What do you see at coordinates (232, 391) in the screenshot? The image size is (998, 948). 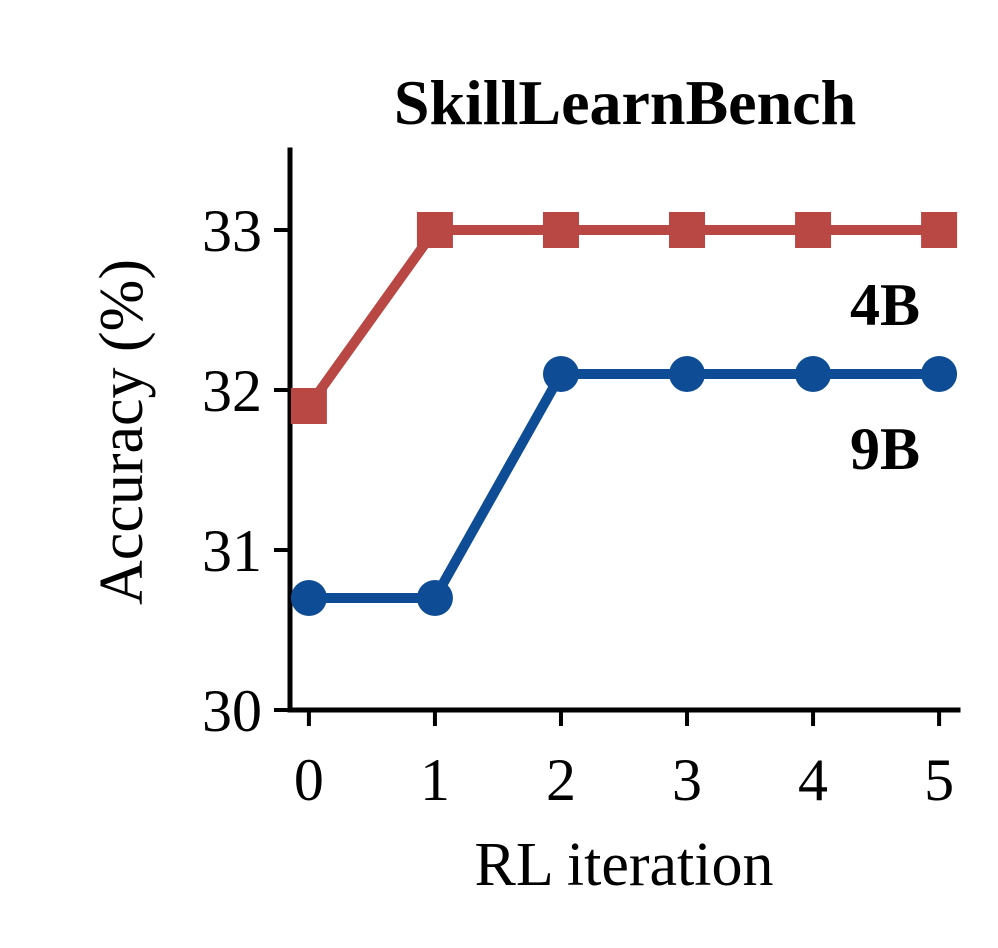 I see `y-tick-label: 32` at bounding box center [232, 391].